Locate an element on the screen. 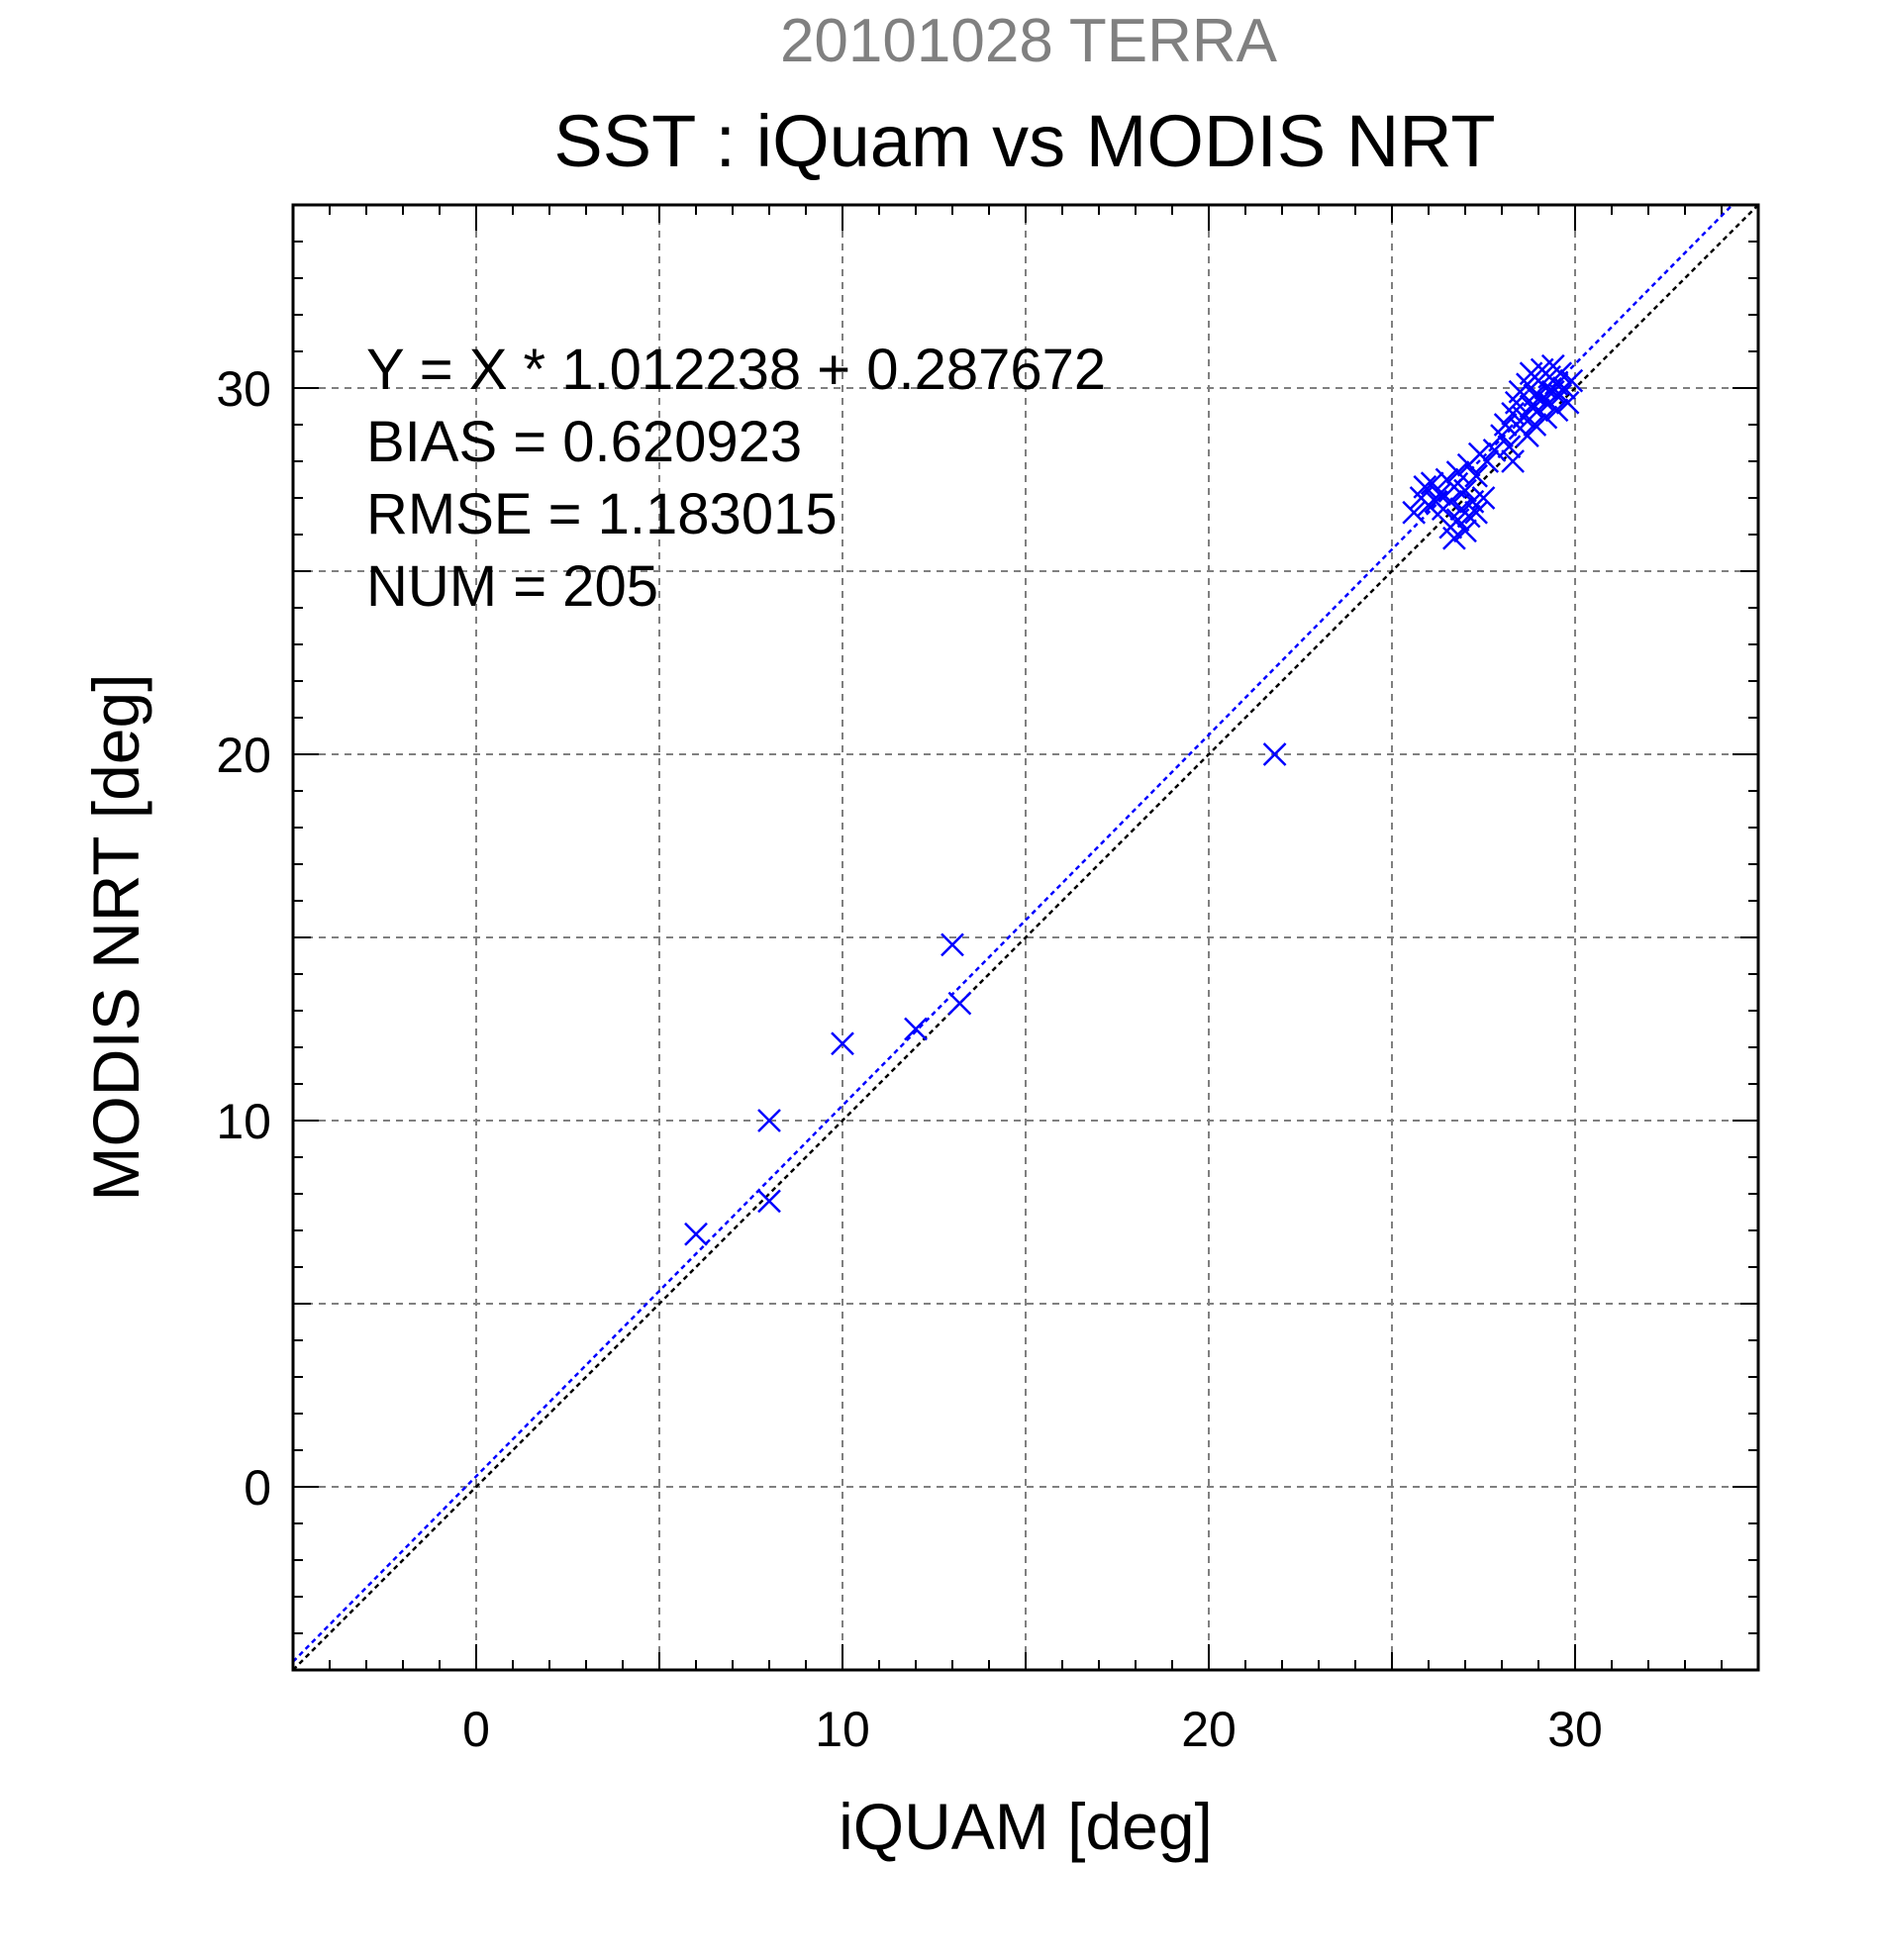 Image resolution: width=1881 pixels, height=1960 pixels. stats-fit-equation: Y = X * 1.012238 + 0.287672 is located at coordinates (736, 370).